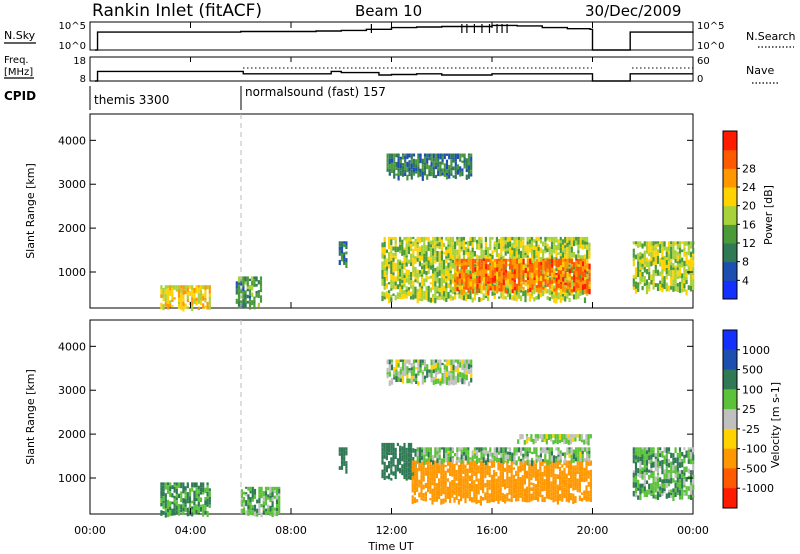 Image resolution: width=800 pixels, height=554 pixels. What do you see at coordinates (131, 100) in the screenshot?
I see `cpid-segment-themis: themis 3300` at bounding box center [131, 100].